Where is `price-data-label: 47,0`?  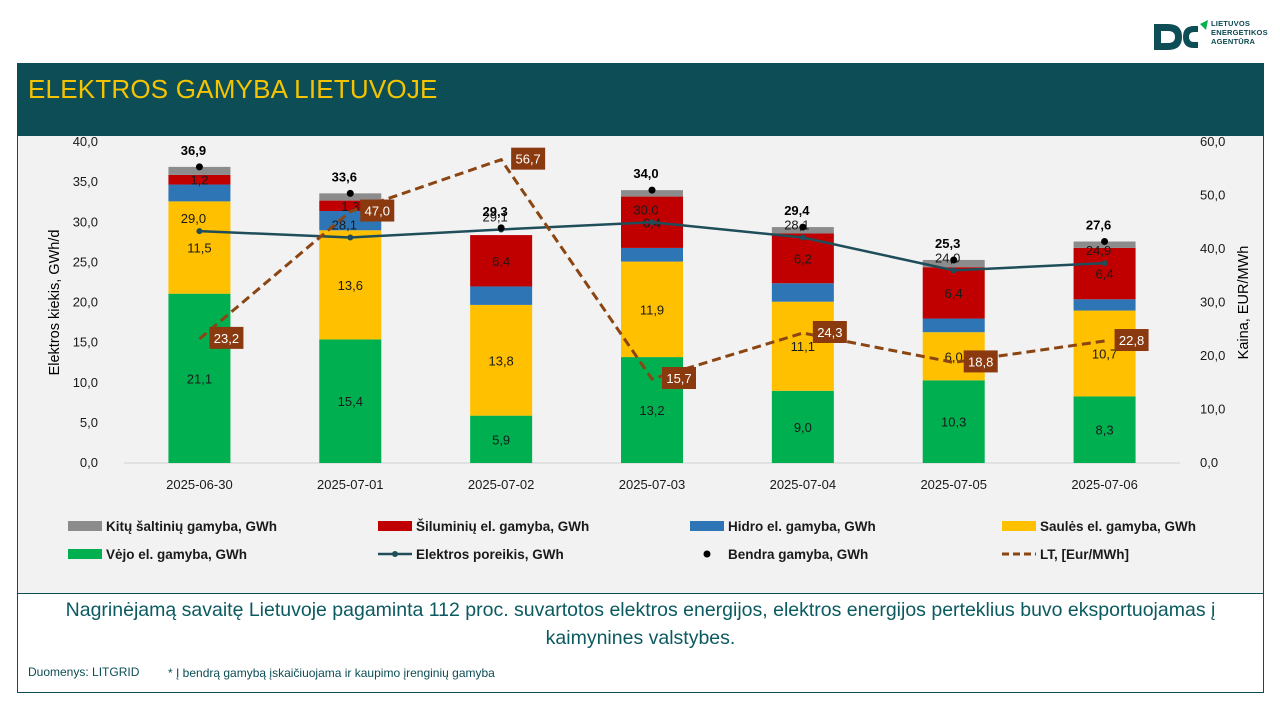
price-data-label: 47,0 is located at coordinates (377, 211).